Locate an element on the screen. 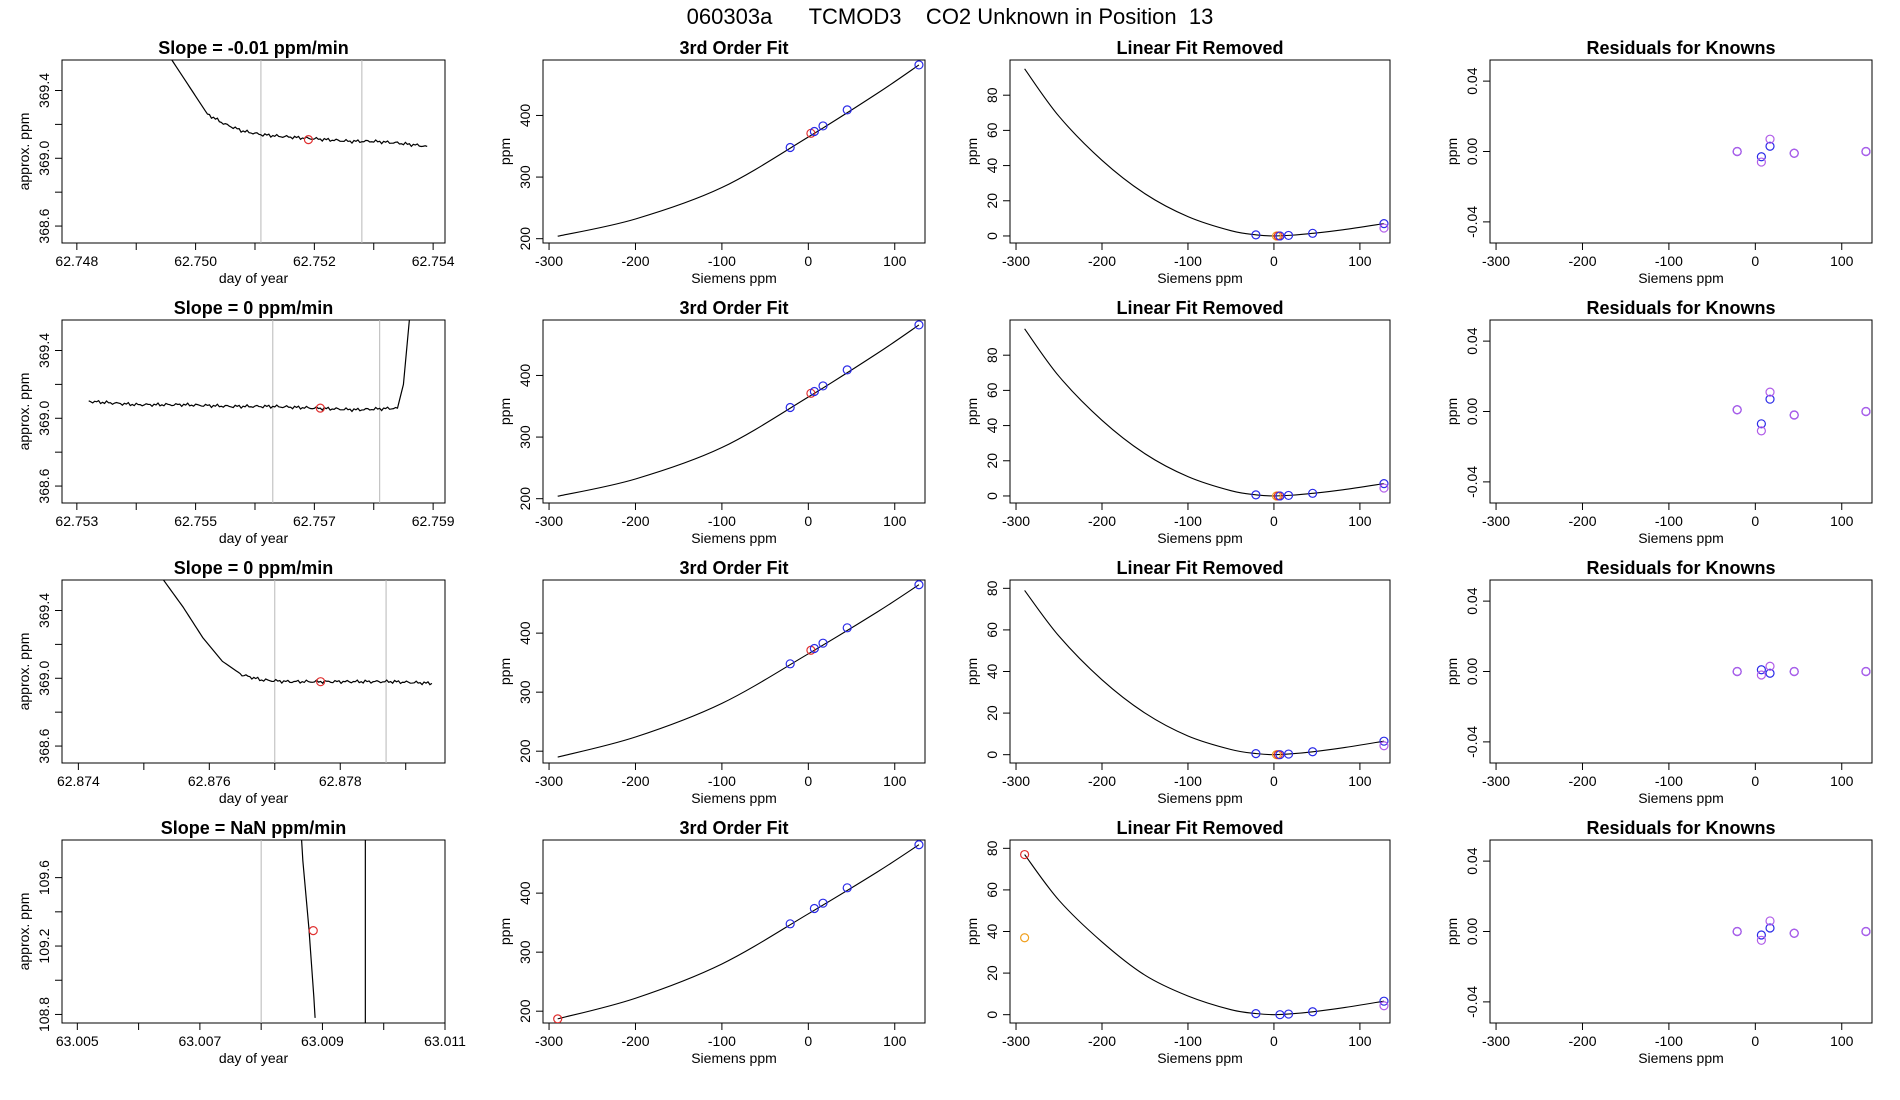 The image size is (1900, 1100). panel-title: Residuals for Knowns is located at coordinates (1680, 48).